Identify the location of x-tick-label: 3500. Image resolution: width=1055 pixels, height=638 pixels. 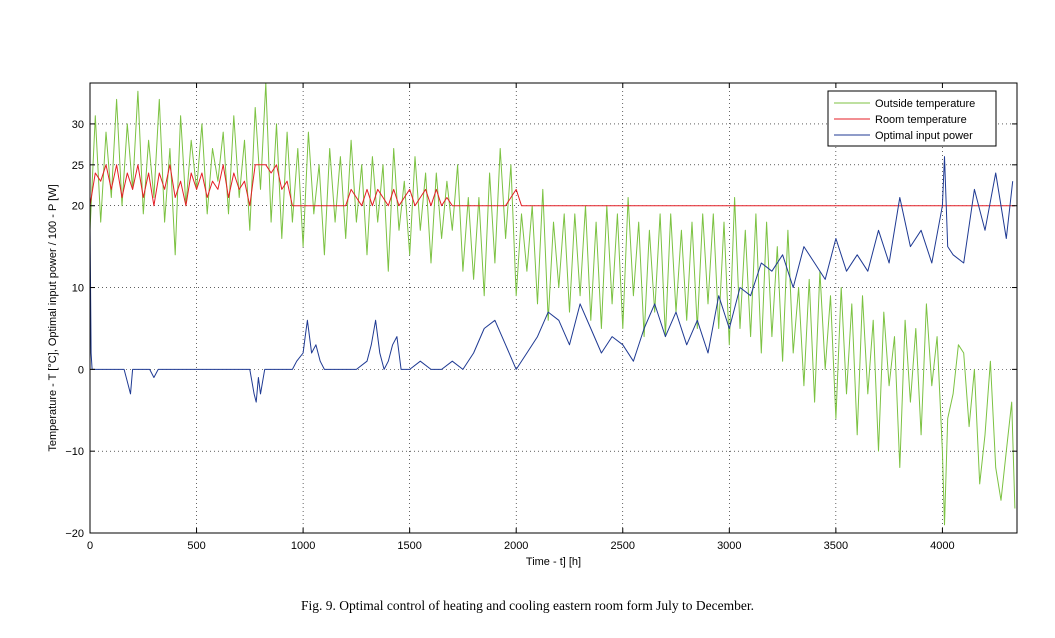
(836, 546).